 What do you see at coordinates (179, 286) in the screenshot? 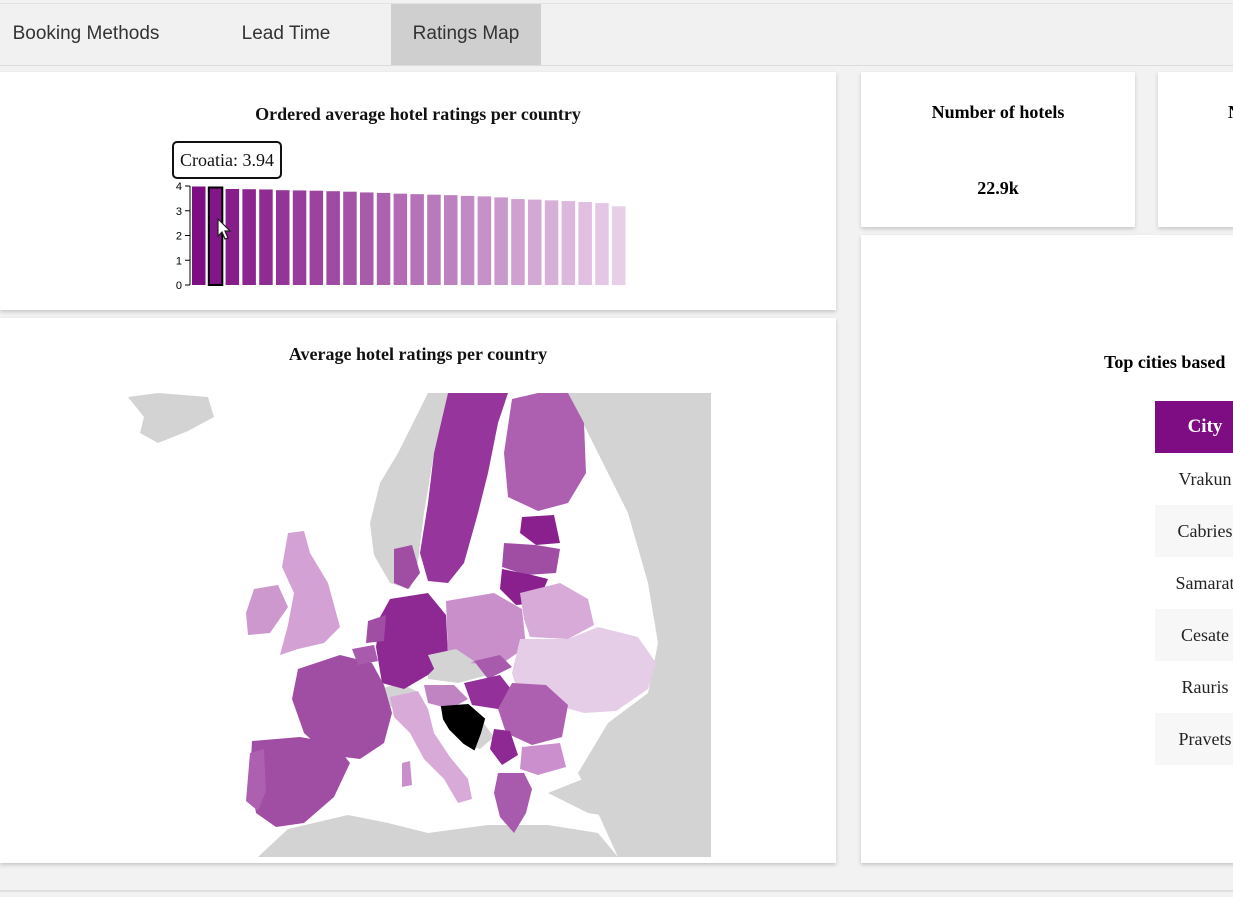
I see `y-tick-label: 0` at bounding box center [179, 286].